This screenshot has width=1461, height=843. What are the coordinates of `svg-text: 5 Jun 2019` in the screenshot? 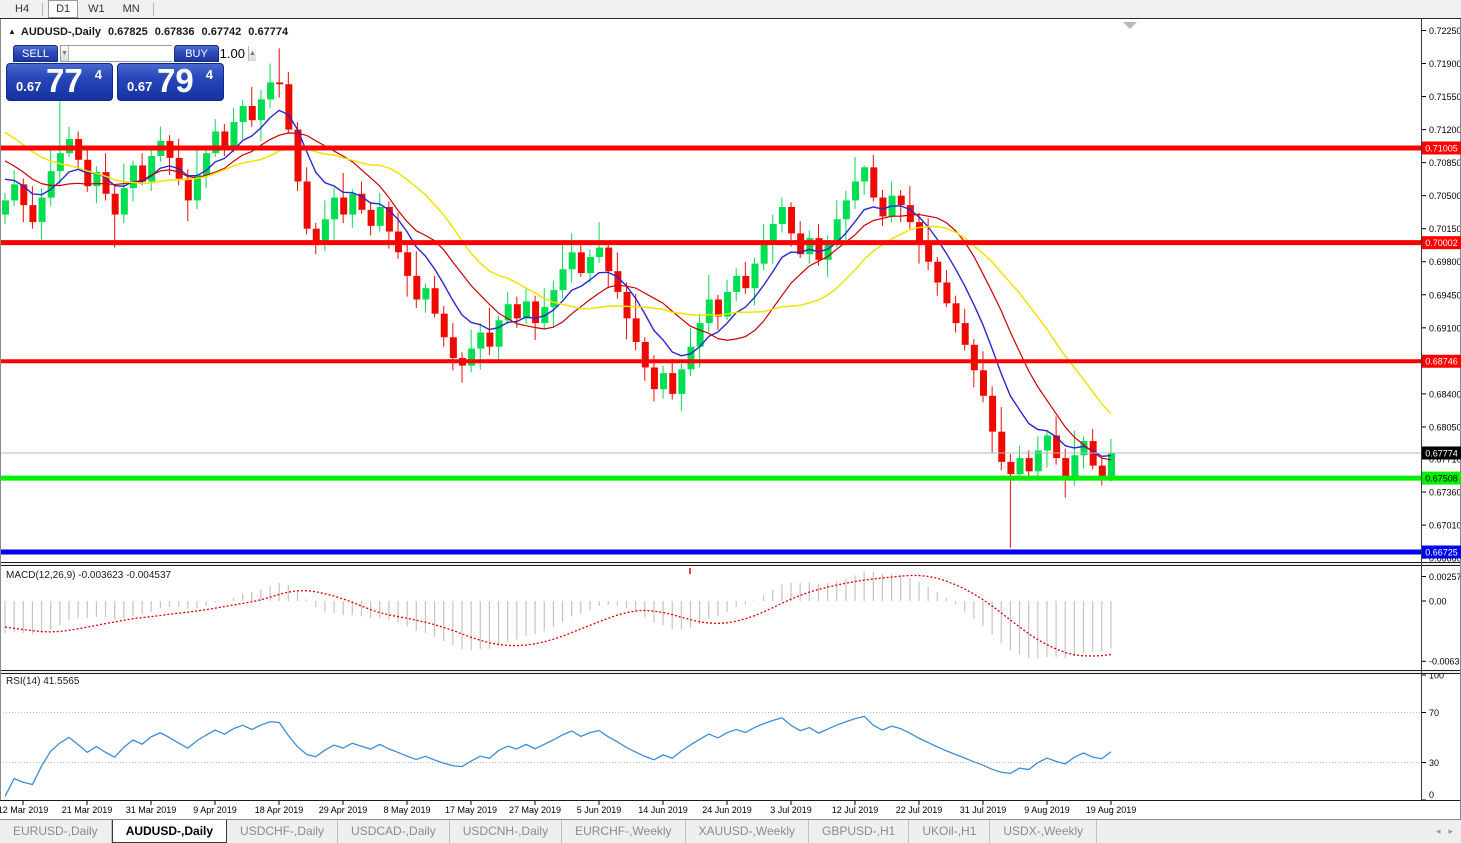 It's located at (599, 810).